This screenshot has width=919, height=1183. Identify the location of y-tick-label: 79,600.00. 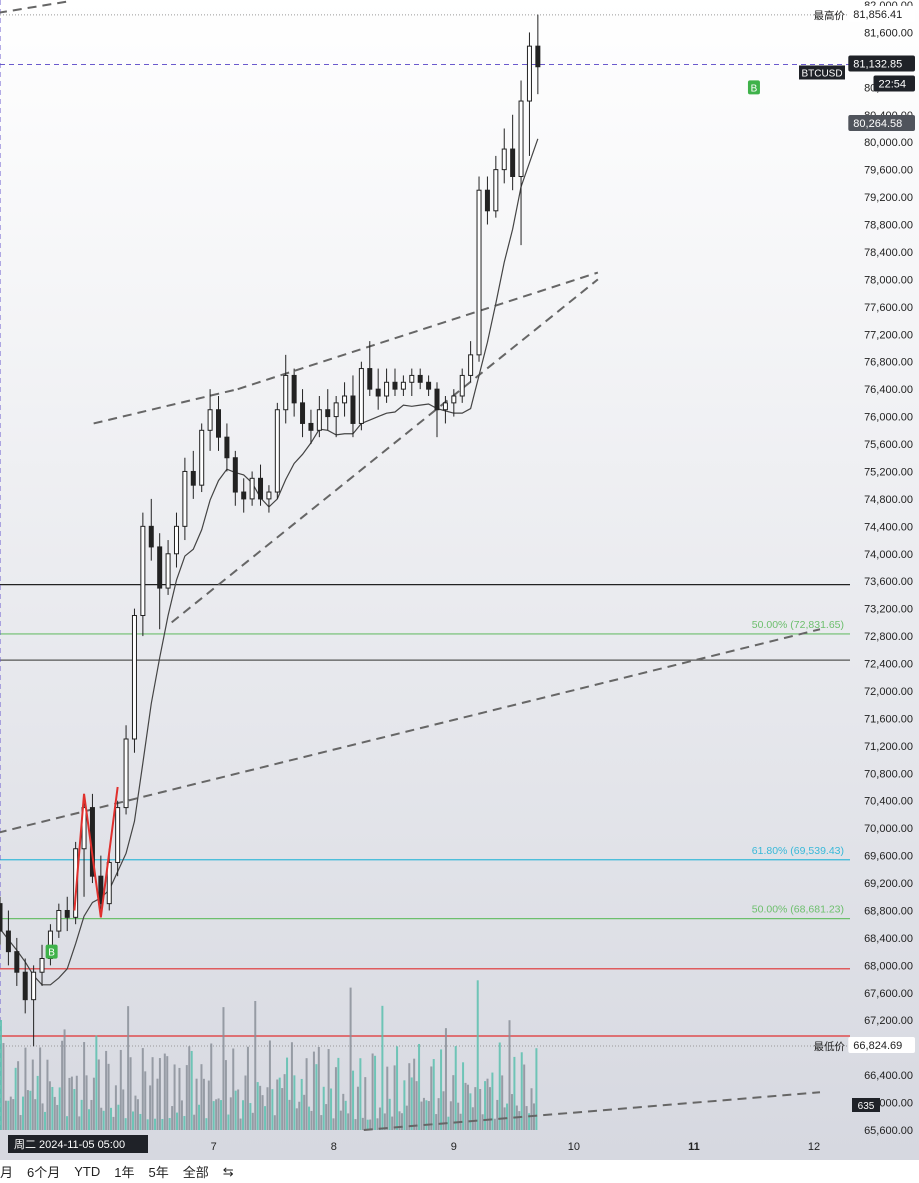
(888, 171).